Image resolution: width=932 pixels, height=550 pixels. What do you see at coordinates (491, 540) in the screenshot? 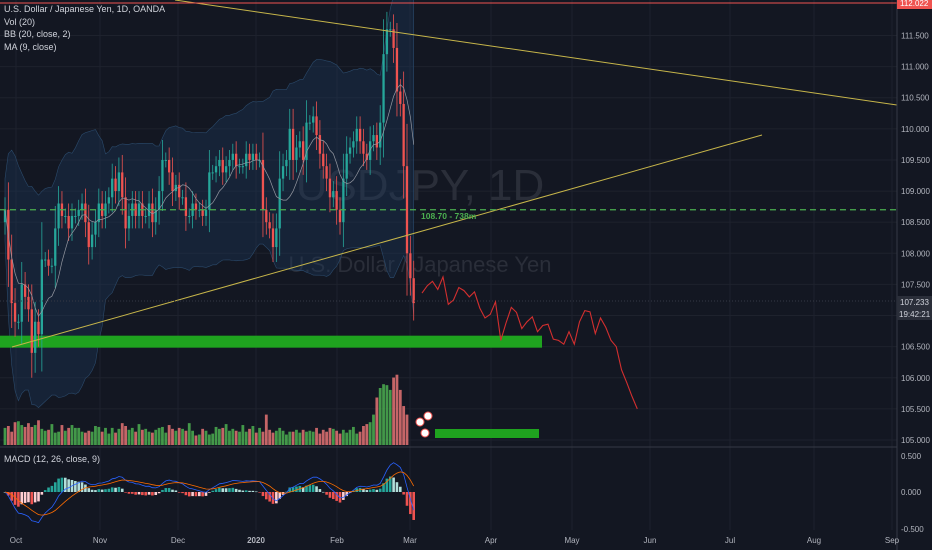
I see `time-tick-6: Apr` at bounding box center [491, 540].